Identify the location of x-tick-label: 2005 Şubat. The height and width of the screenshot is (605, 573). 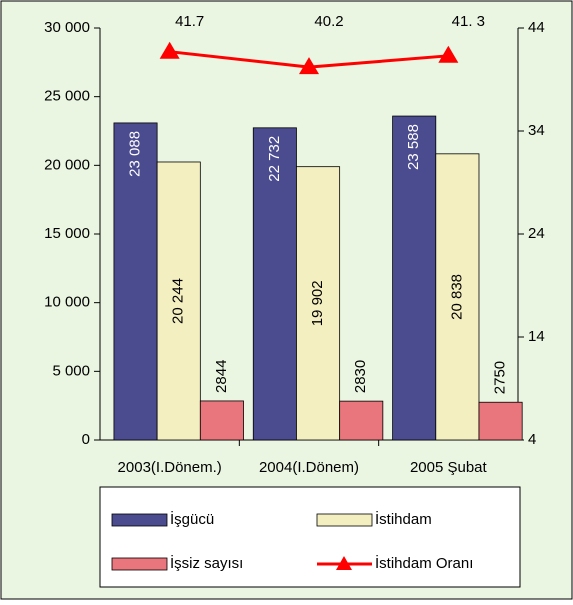
(449, 467).